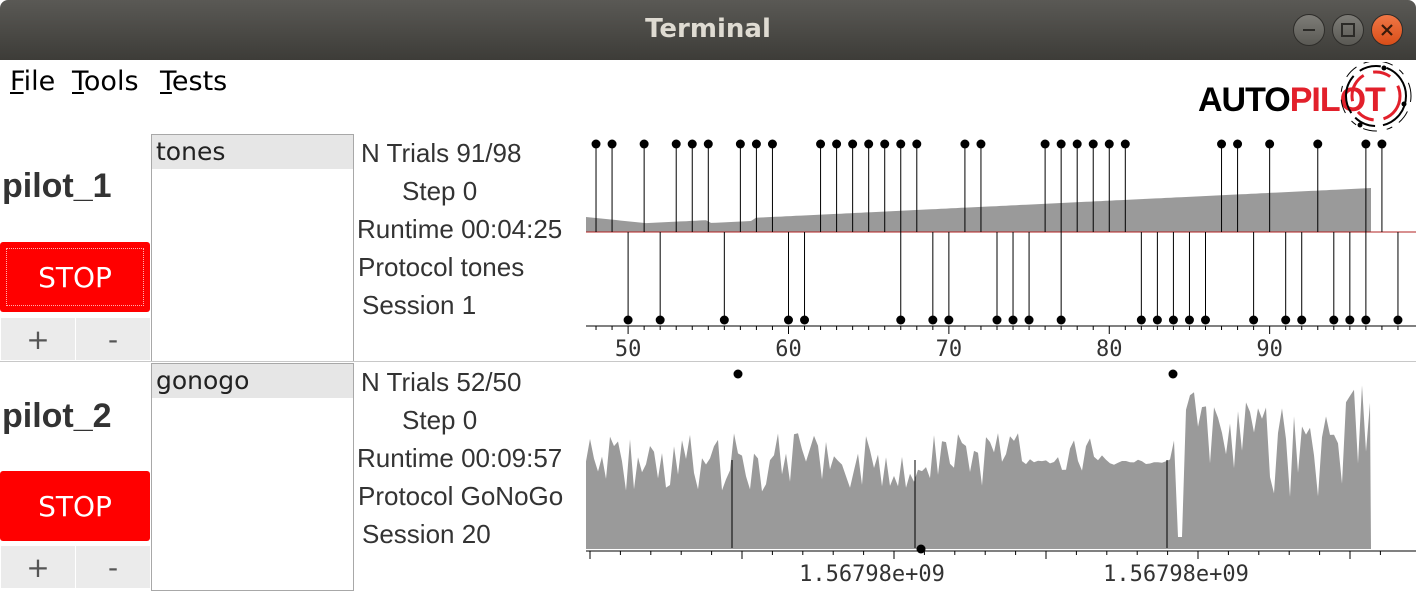  Describe the element at coordinates (493, 267) in the screenshot. I see `protocol-value: tones` at that location.